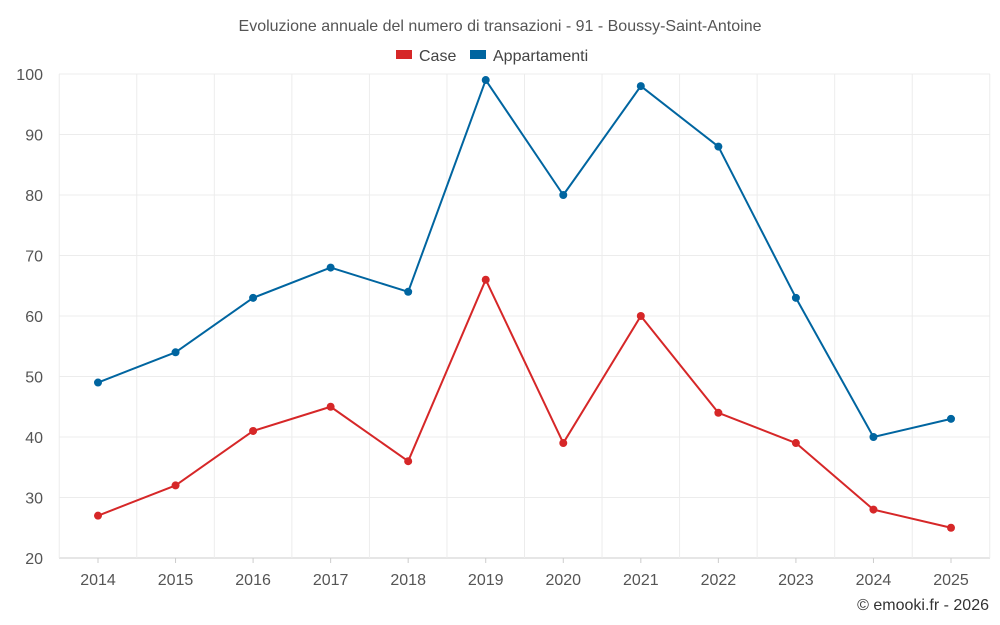 This screenshot has width=1000, height=625. Describe the element at coordinates (34, 196) in the screenshot. I see `y-tick-label: 80` at that location.